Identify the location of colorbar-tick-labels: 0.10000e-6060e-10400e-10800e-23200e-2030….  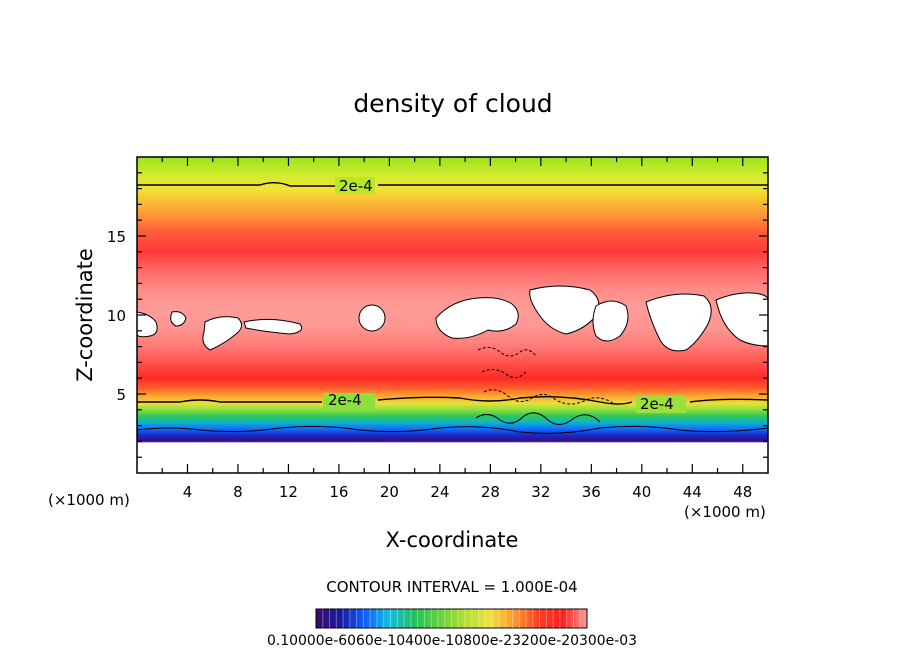
(452, 641).